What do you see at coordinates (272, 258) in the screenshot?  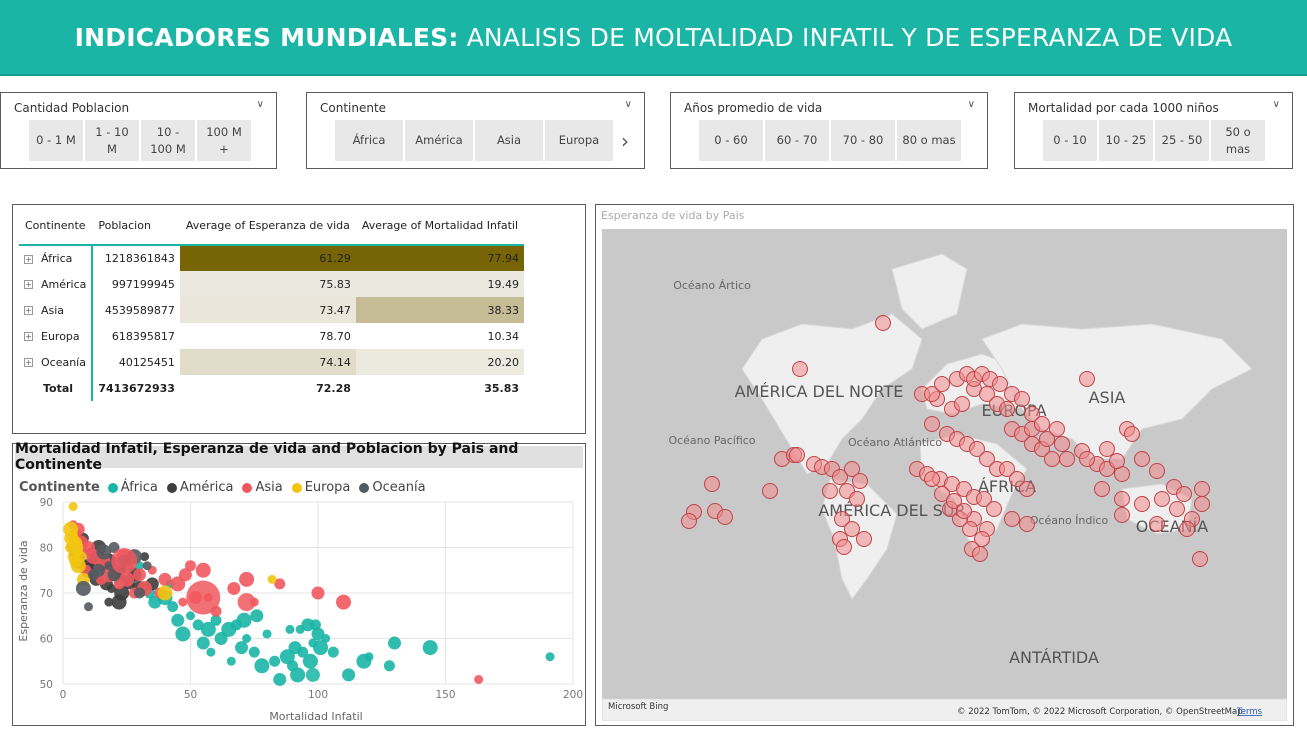 I see `table-row: + África 1218361843 61.29 77.94` at bounding box center [272, 258].